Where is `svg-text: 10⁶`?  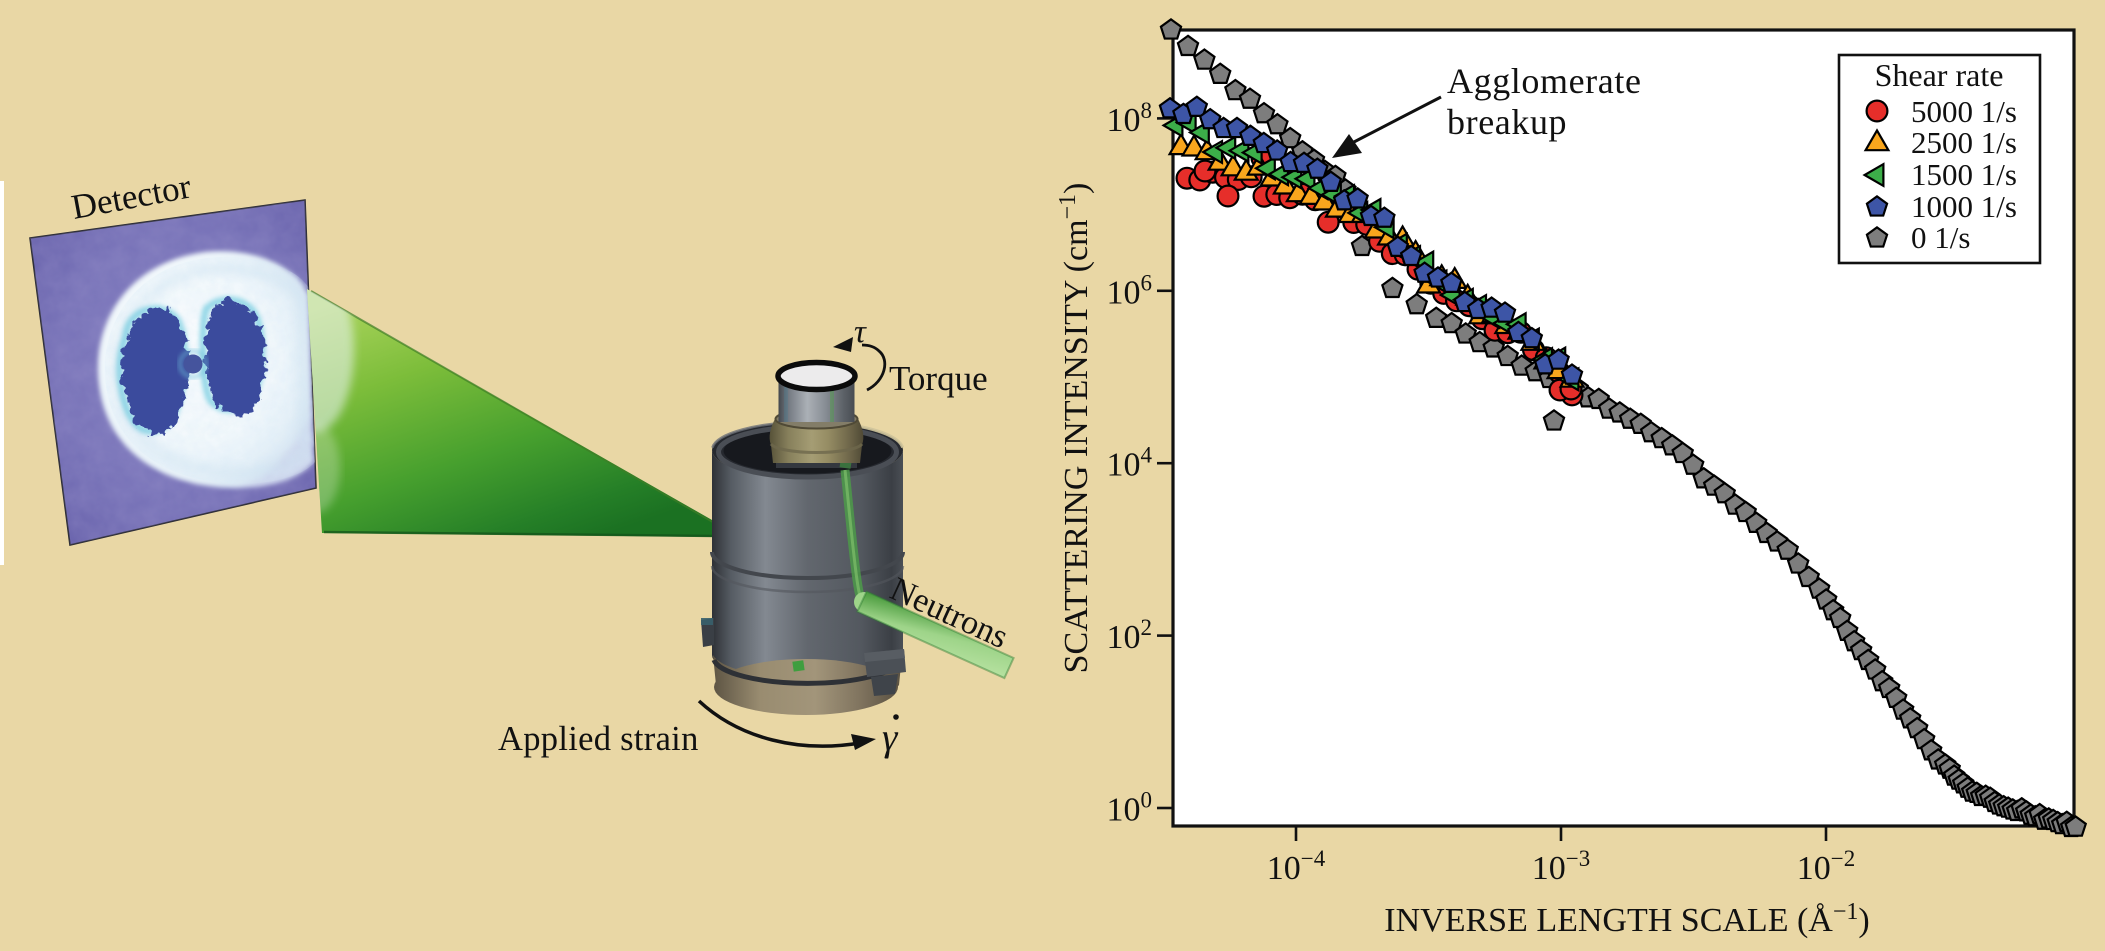
svg-text: 10⁶ is located at coordinates (1130, 290).